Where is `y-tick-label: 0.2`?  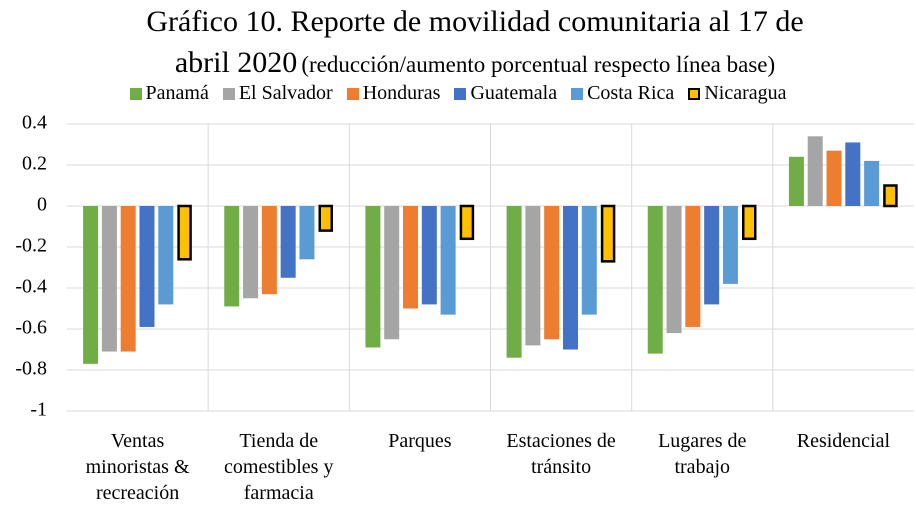 y-tick-label: 0.2 is located at coordinates (34, 164).